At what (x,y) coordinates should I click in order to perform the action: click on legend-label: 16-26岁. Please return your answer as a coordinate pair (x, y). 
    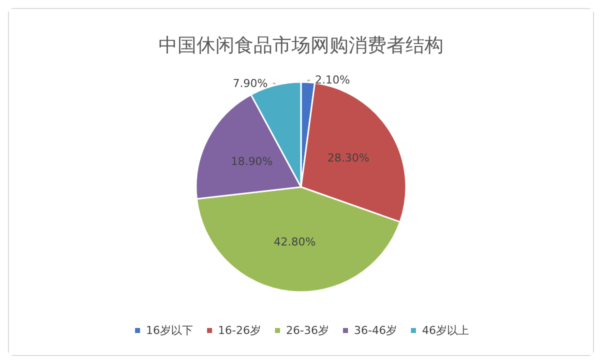
    Looking at the image, I should click on (240, 330).